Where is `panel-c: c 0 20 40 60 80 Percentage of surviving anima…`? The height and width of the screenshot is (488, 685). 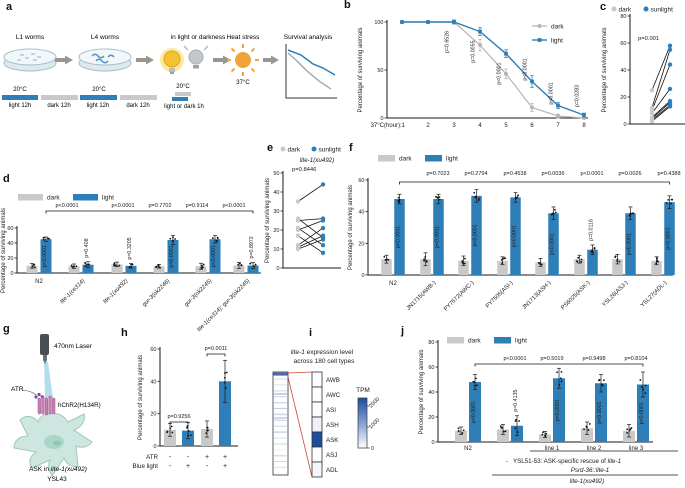 panel-c: c 0 20 40 60 80 Percentage of surviving anima… is located at coordinates (642, 86).